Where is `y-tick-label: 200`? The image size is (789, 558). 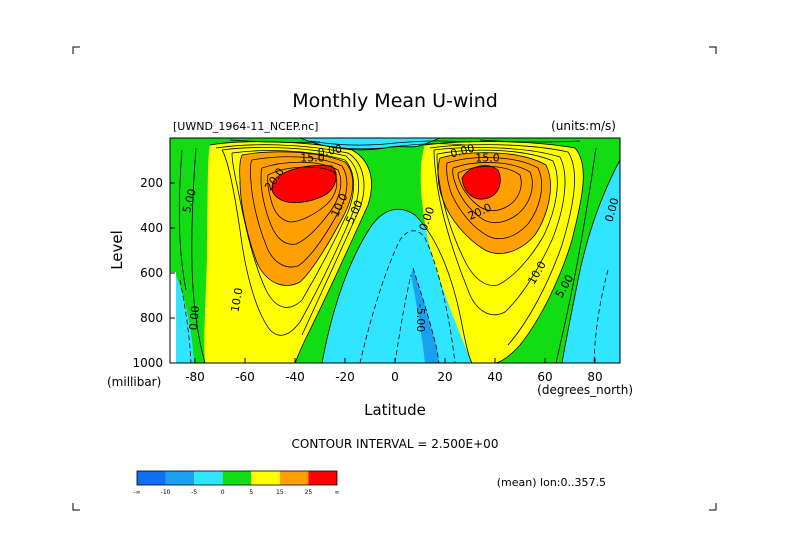
y-tick-label: 200 is located at coordinates (151, 183).